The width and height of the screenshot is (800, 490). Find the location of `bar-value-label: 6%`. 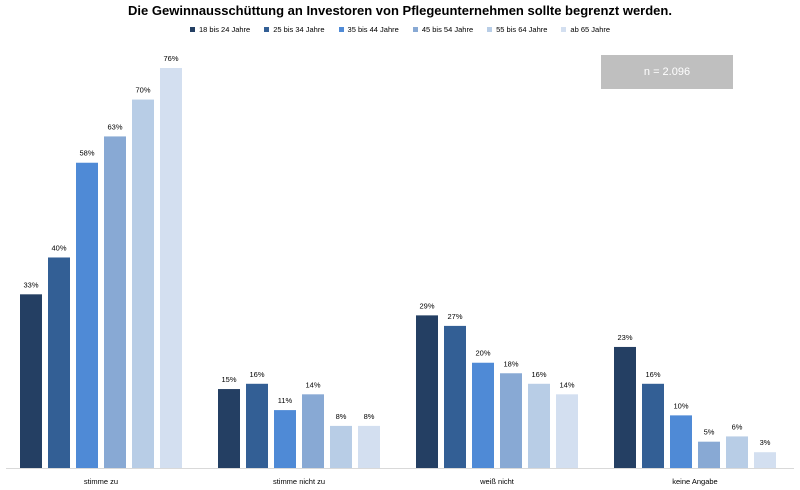

bar-value-label: 6% is located at coordinates (737, 426).